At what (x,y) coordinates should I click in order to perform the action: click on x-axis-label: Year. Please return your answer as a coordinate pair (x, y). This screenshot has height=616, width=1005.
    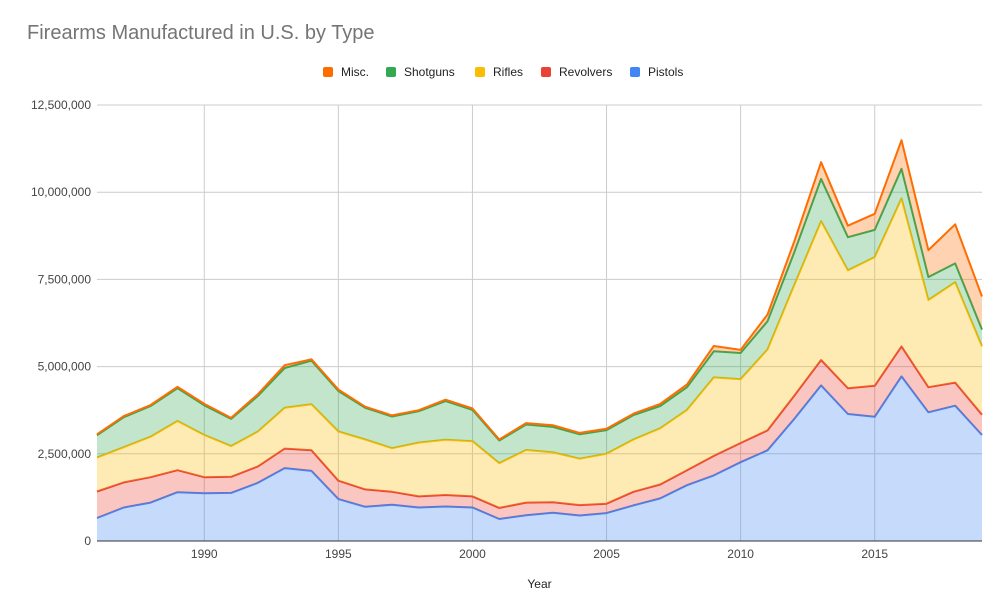
    Looking at the image, I should click on (539, 584).